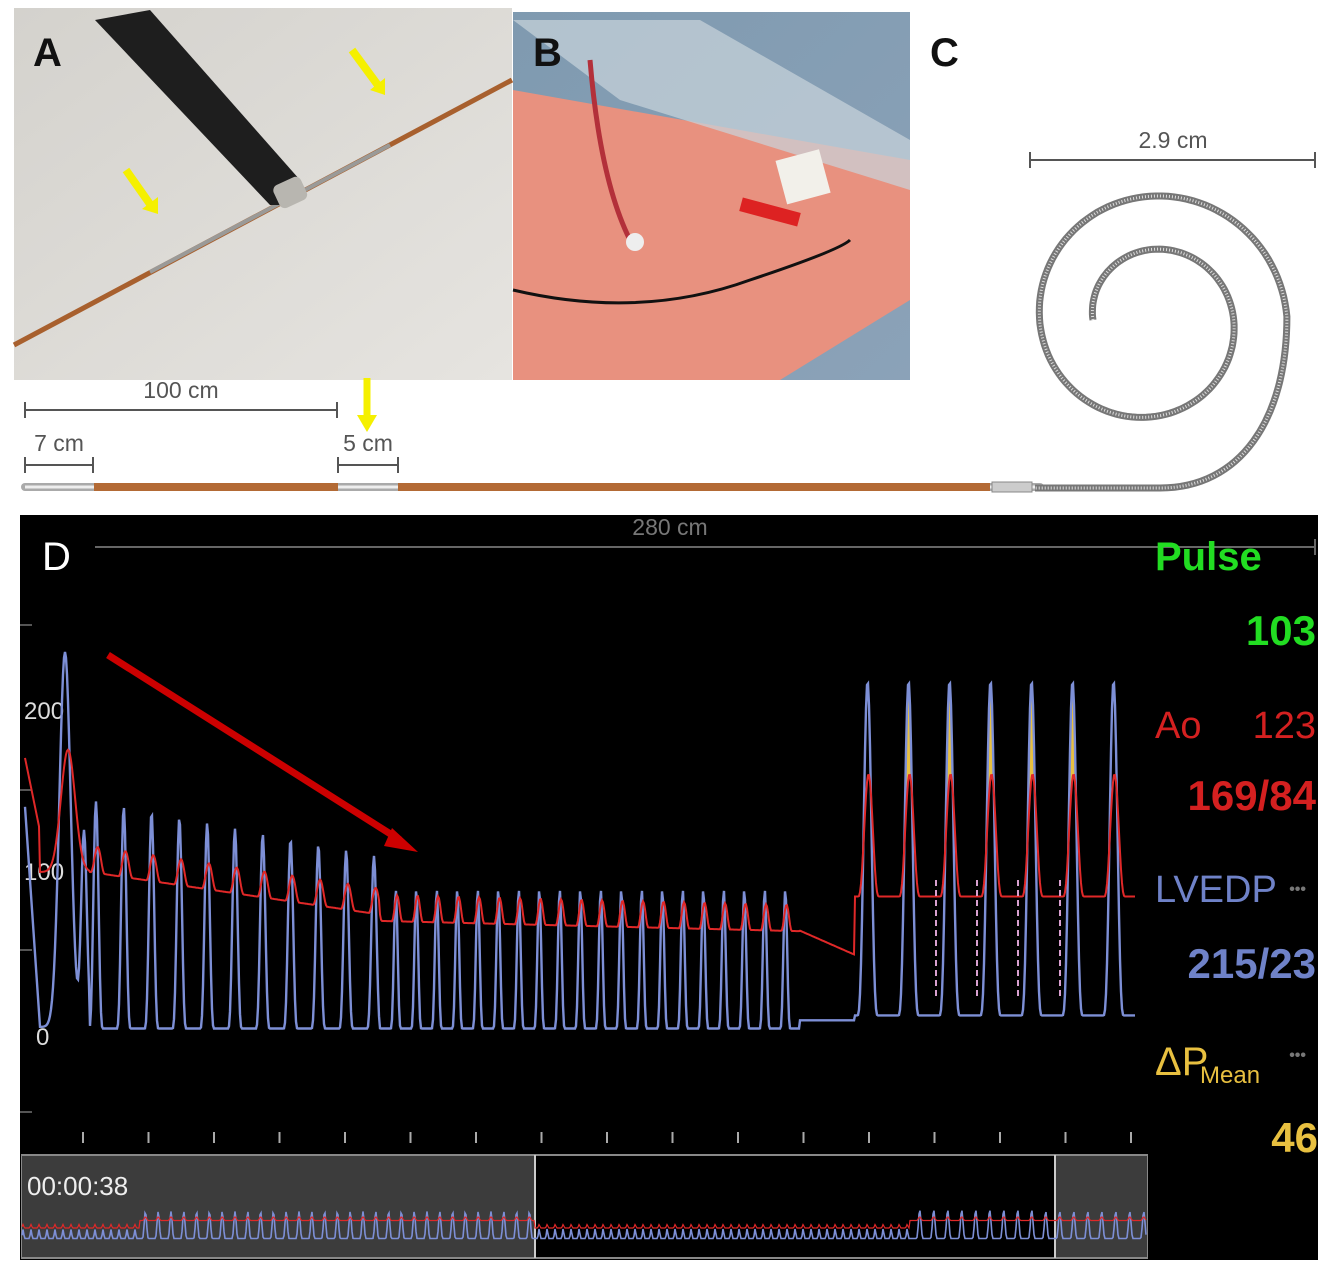  What do you see at coordinates (59, 443) in the screenshot?
I see `scale-label: 7 cm` at bounding box center [59, 443].